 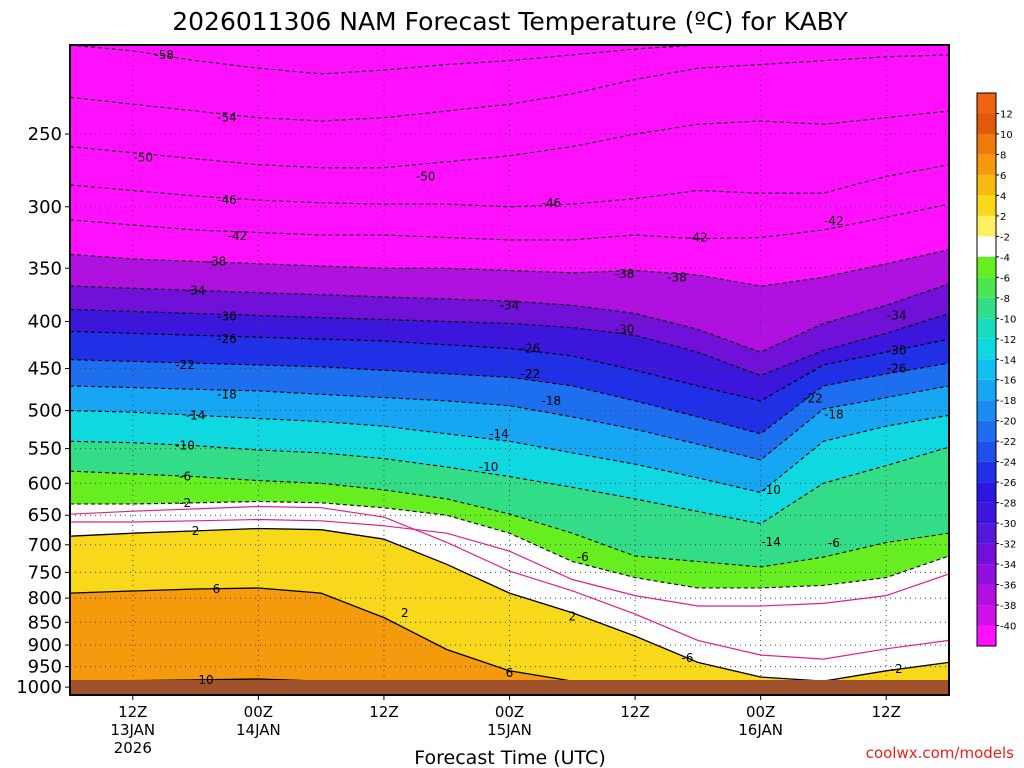 I want to click on colorbar-label: -16, so click(x=1008, y=381).